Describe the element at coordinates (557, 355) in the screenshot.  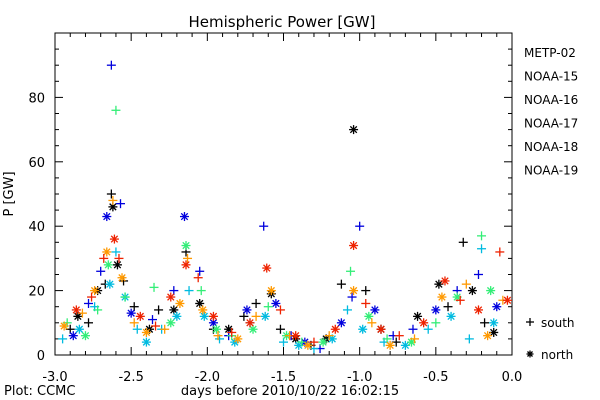
I see `hemisphere-label: north` at that location.